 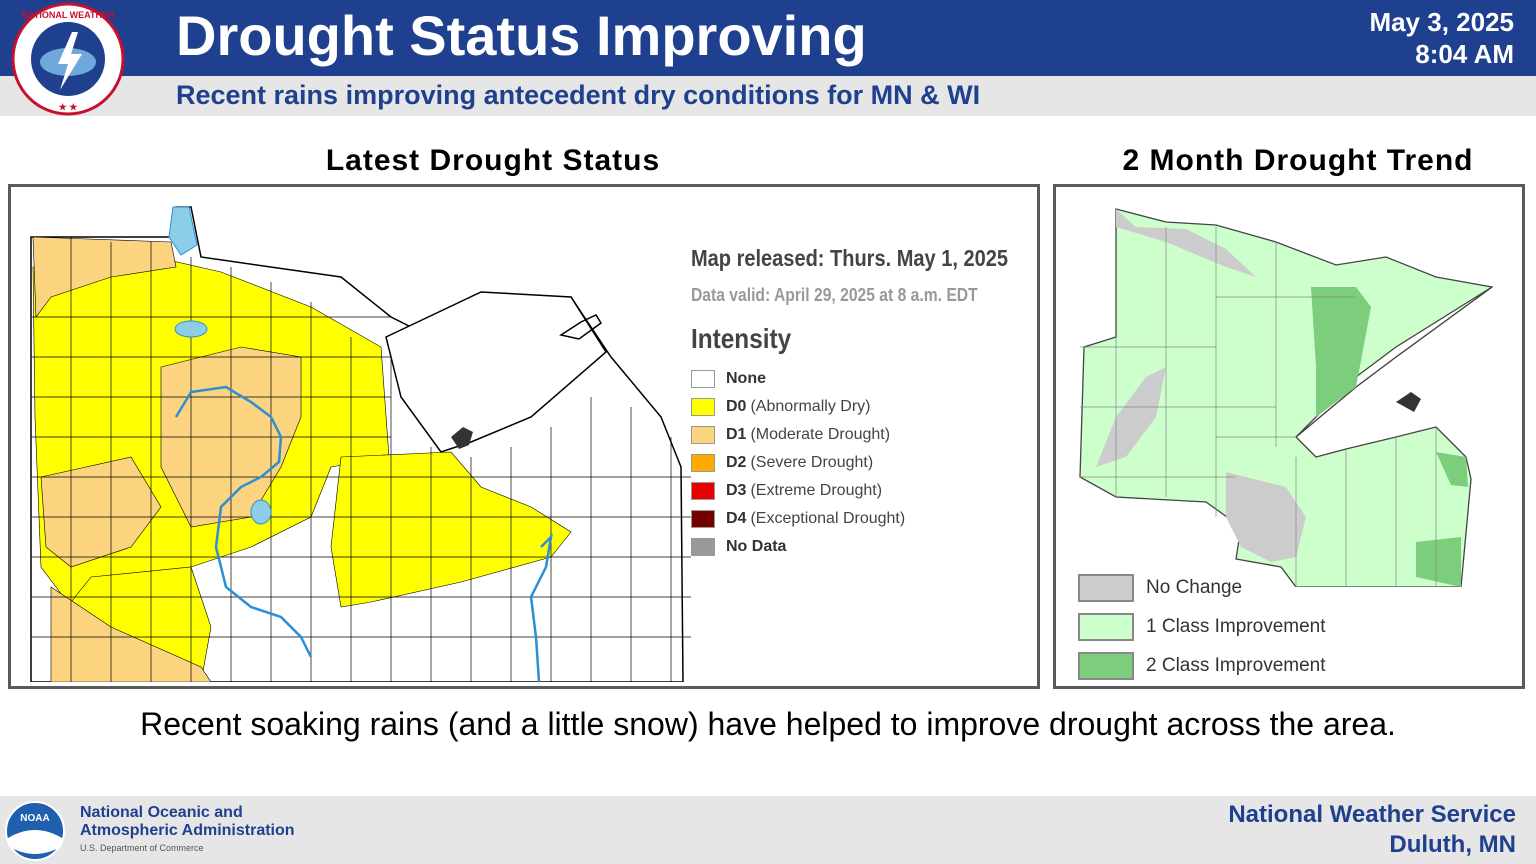 What do you see at coordinates (68, 15) in the screenshot?
I see `svg-text: NATIONAL WEATHER` at bounding box center [68, 15].